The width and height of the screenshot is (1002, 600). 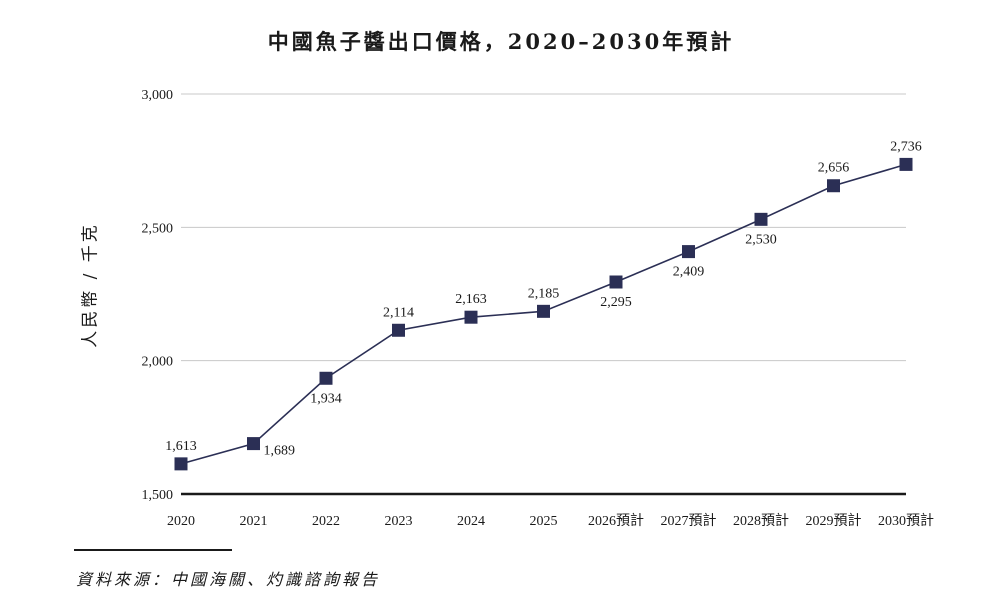 What do you see at coordinates (834, 168) in the screenshot?
I see `data-label: 2,656` at bounding box center [834, 168].